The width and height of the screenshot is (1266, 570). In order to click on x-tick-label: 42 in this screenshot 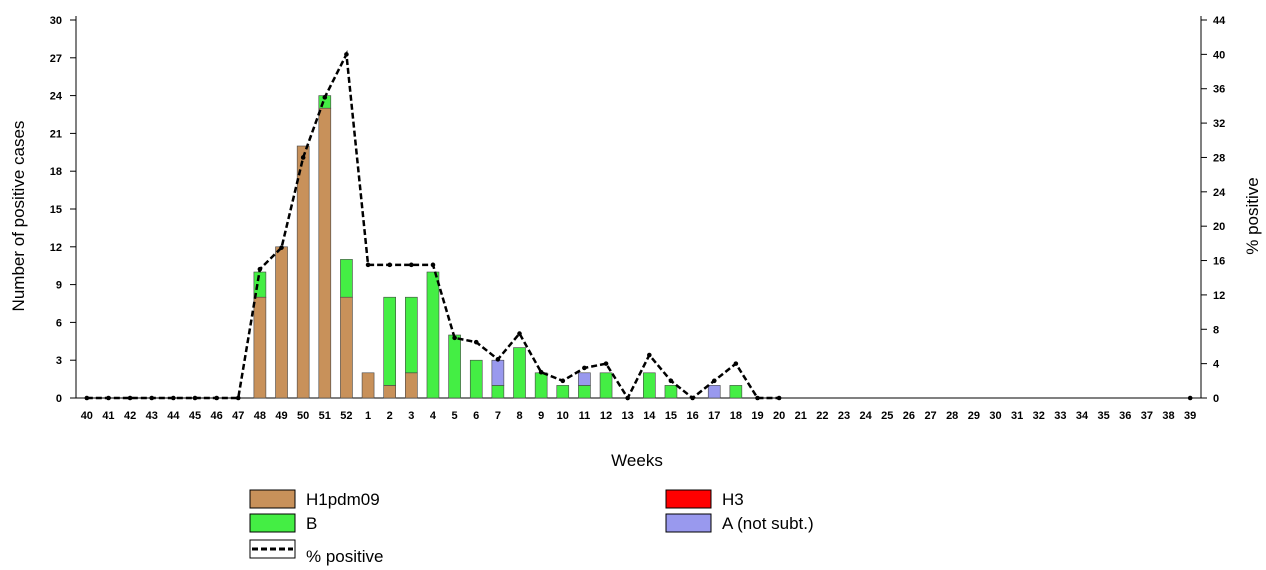, I will do `click(130, 416)`.